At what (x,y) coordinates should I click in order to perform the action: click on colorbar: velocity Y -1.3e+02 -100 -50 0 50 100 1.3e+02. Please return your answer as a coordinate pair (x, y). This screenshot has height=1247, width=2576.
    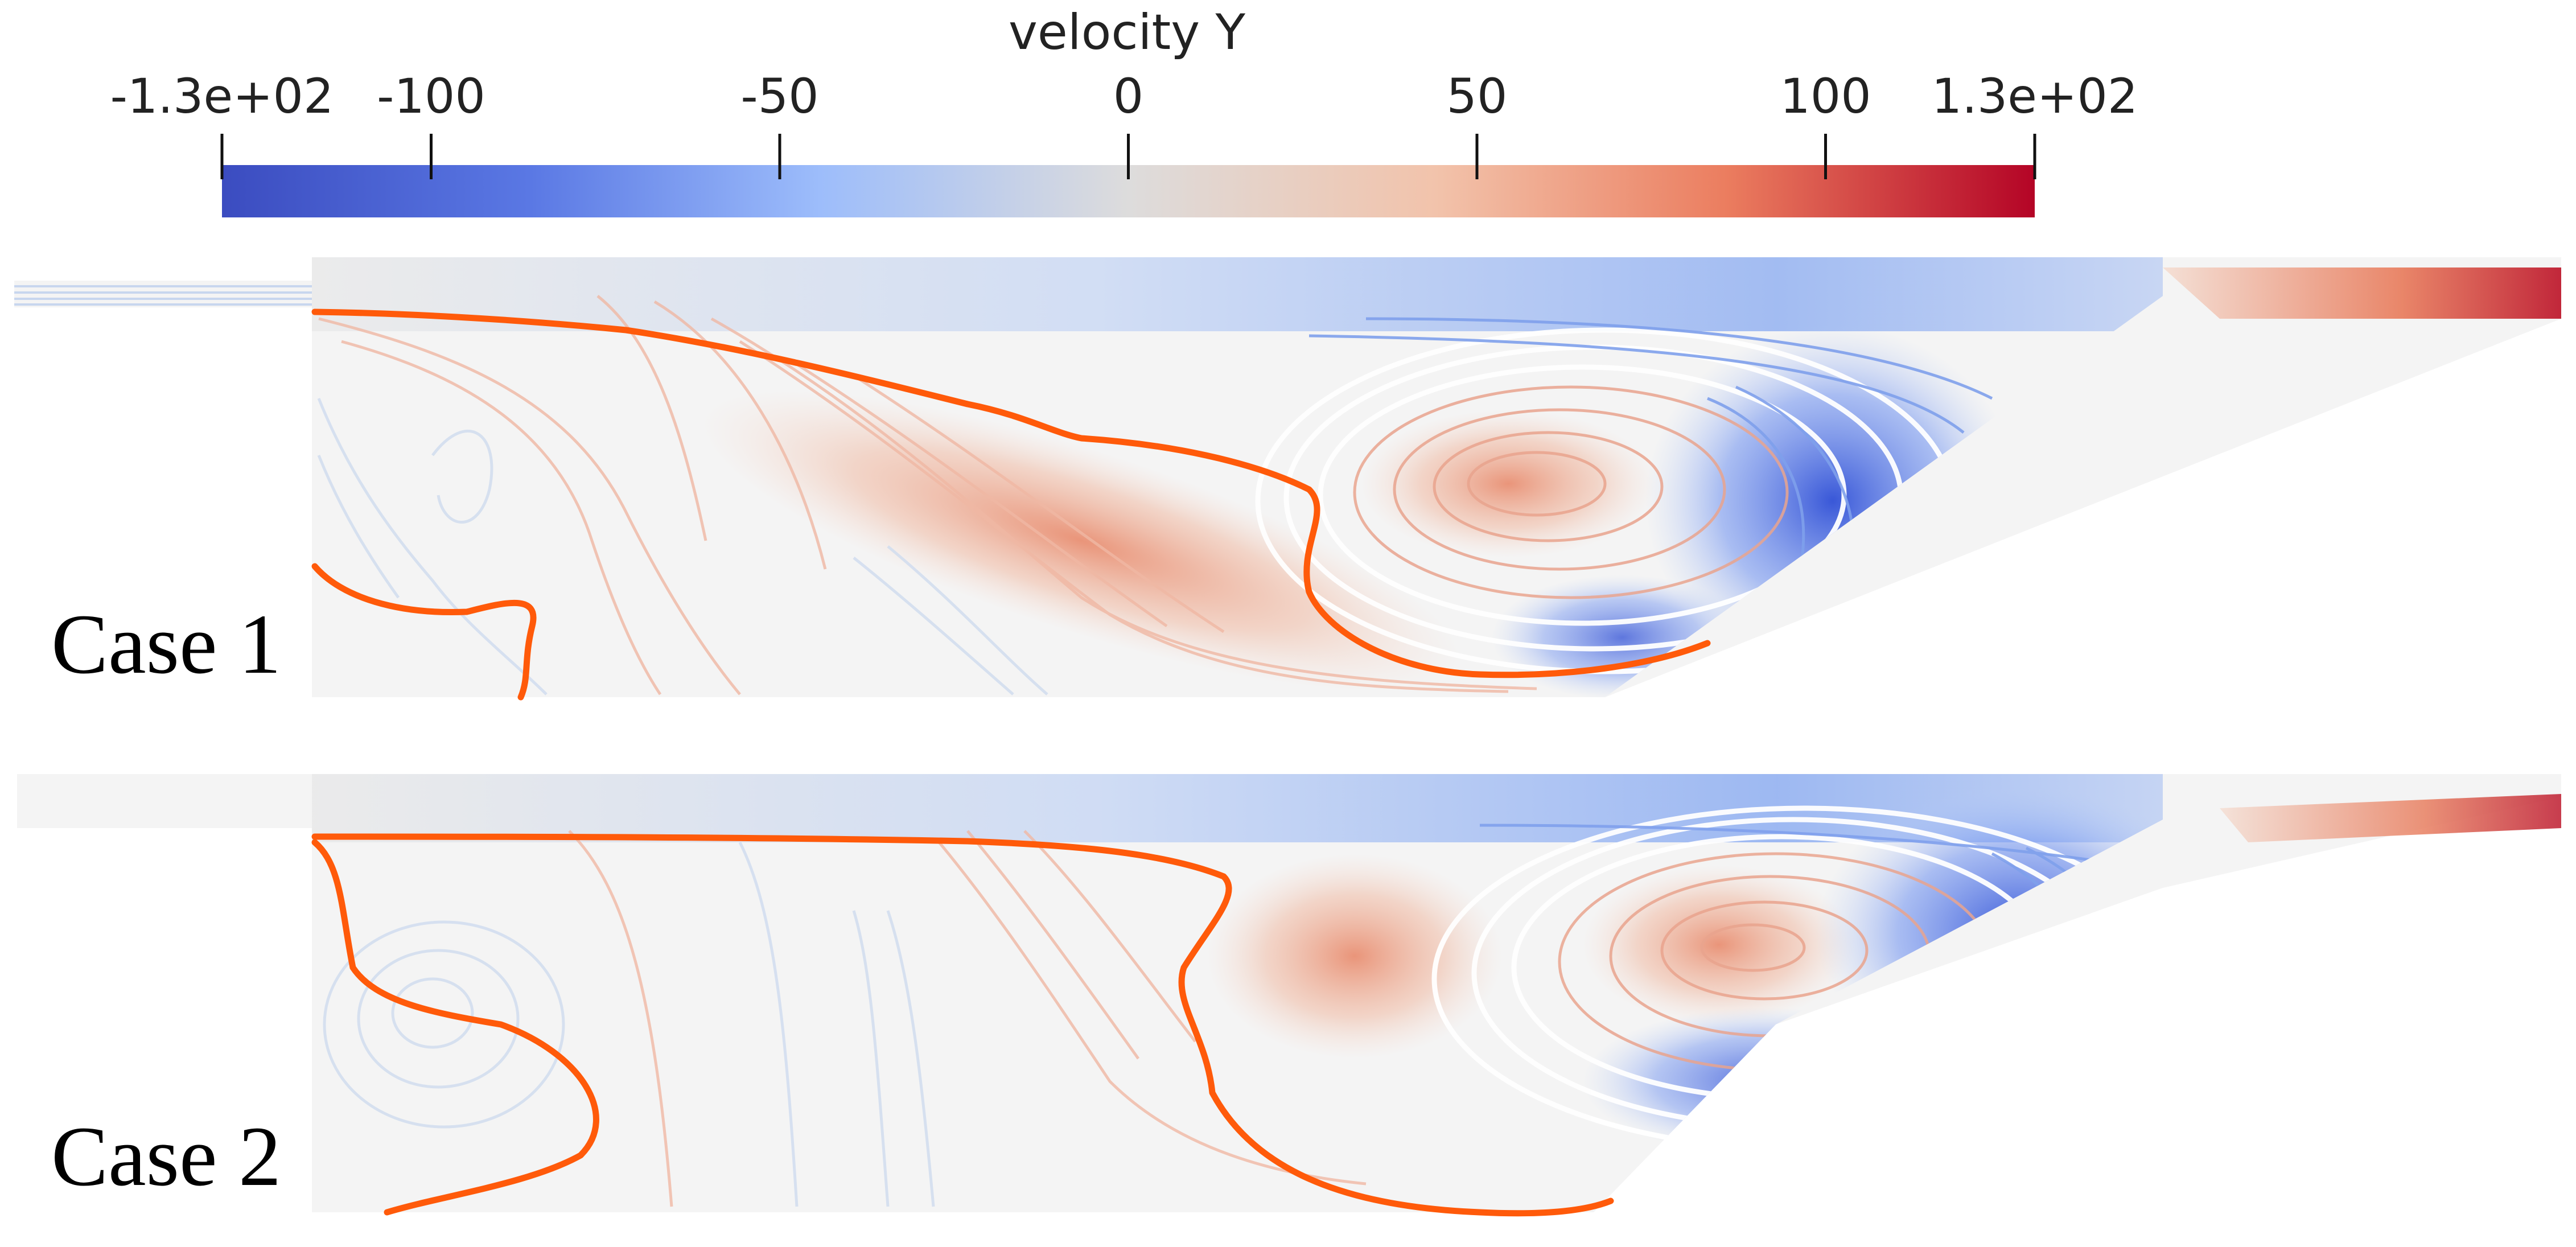
    Looking at the image, I should click on (1124, 110).